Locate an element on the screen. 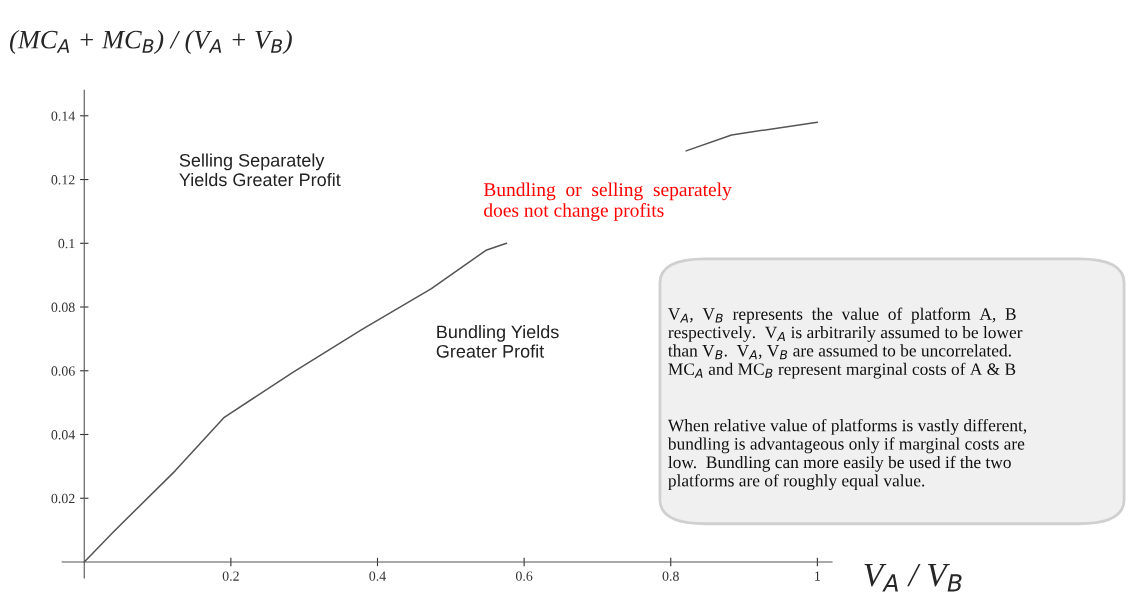 Image resolution: width=1132 pixels, height=602 pixels. y-tick-label: 0.08 is located at coordinates (63, 307).